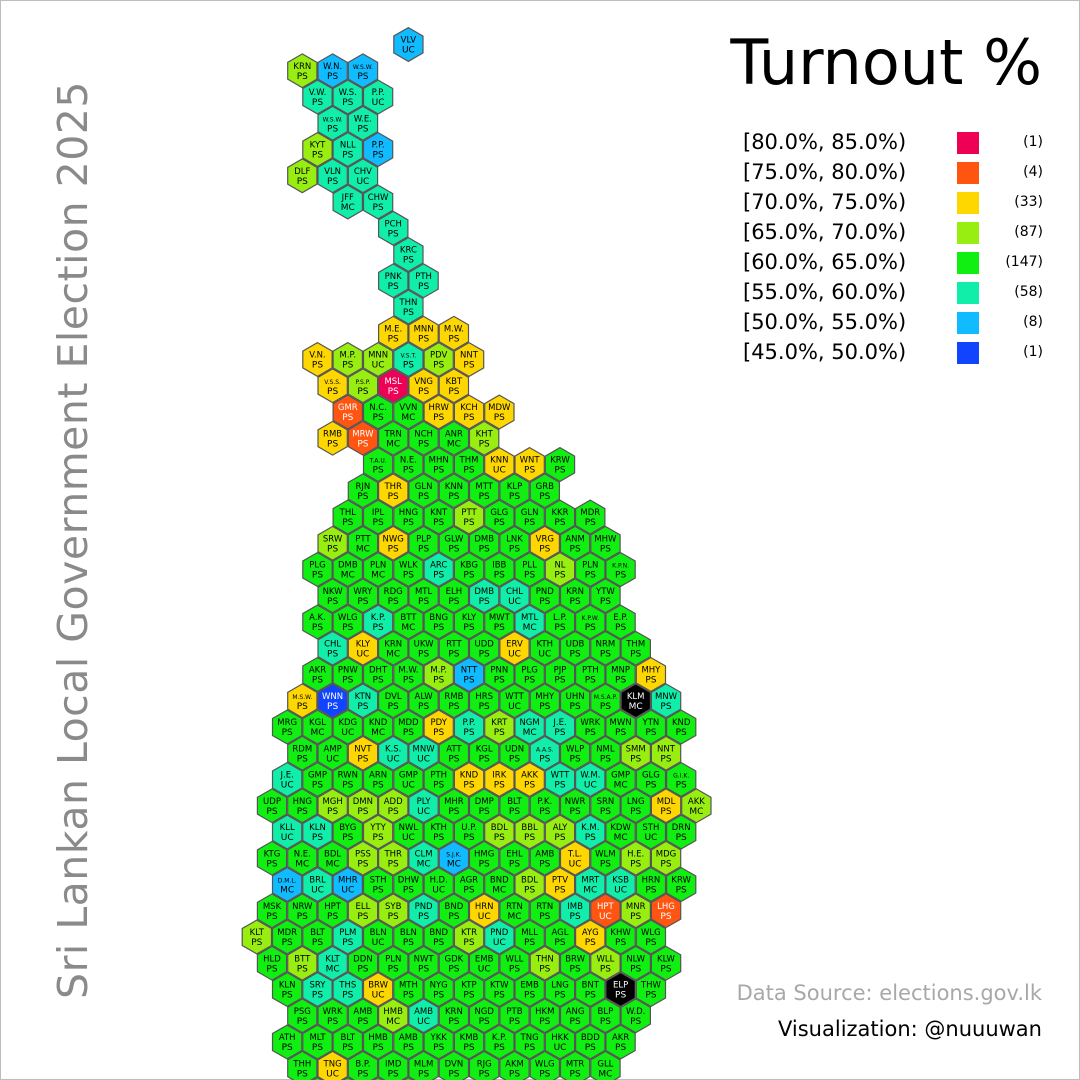 This screenshot has height=1080, width=1080. What do you see at coordinates (635, 1012) in the screenshot?
I see `hex-label-name: W.D.` at bounding box center [635, 1012].